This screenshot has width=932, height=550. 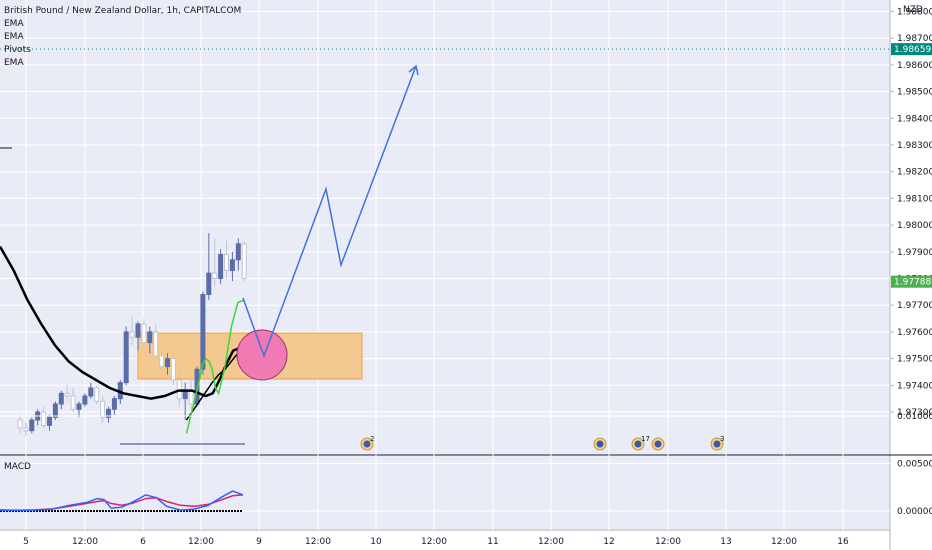 What do you see at coordinates (914, 119) in the screenshot?
I see `price-tick-label: 1.98400` at bounding box center [914, 119].